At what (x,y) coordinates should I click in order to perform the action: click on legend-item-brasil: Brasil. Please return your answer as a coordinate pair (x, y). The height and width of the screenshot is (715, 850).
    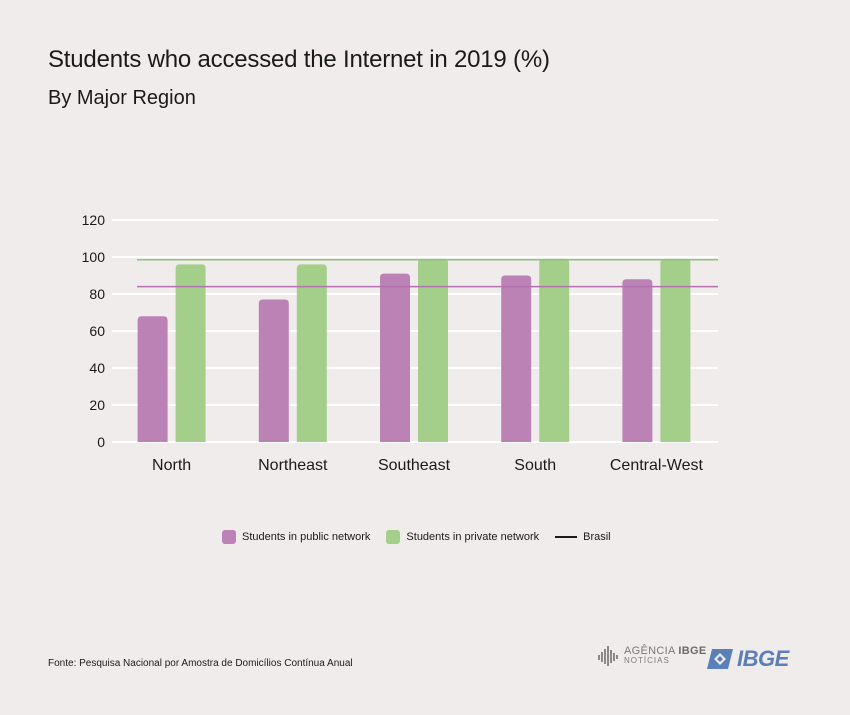
    Looking at the image, I should click on (583, 537).